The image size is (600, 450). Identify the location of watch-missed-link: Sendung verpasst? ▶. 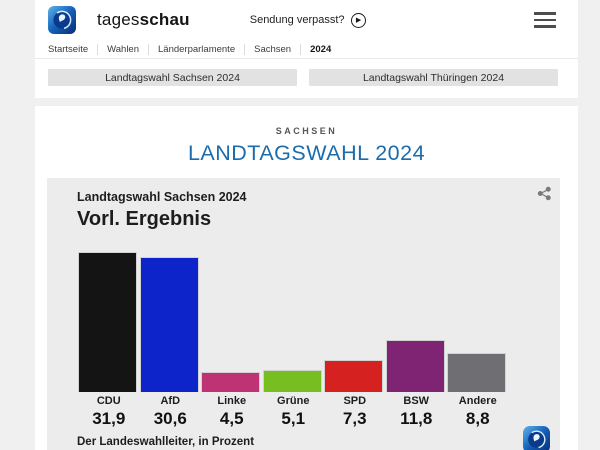
(307, 20).